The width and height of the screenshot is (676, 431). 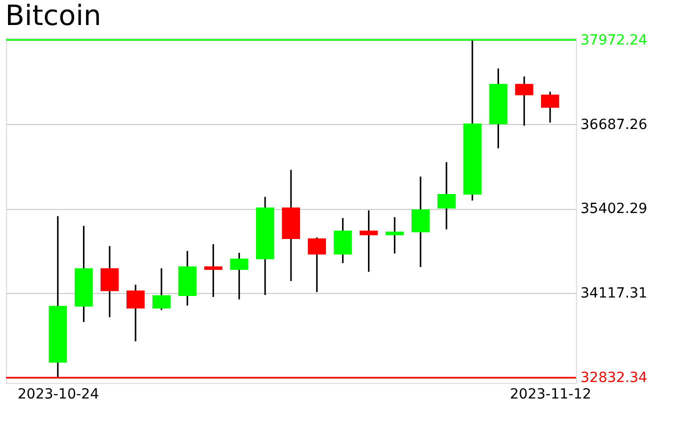 What do you see at coordinates (53, 16) in the screenshot?
I see `chart-title: Bitcoin` at bounding box center [53, 16].